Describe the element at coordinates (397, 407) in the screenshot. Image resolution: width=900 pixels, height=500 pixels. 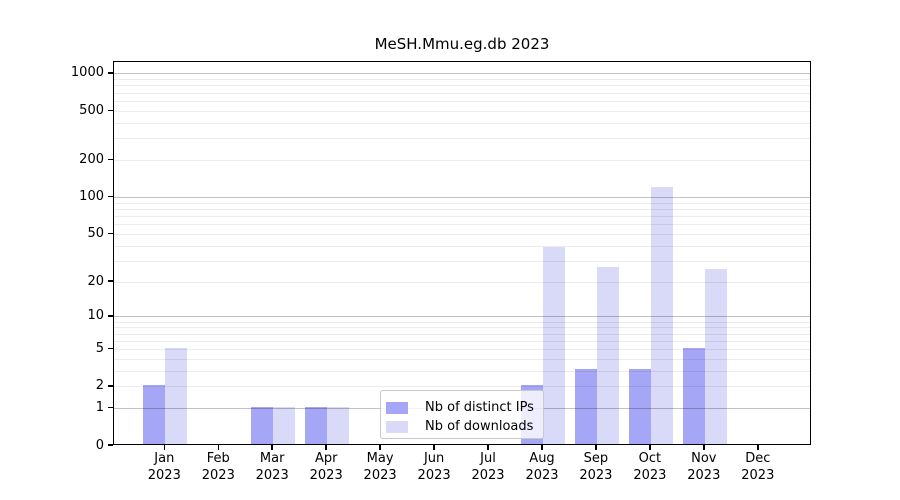
I see `legend-swatch-nb-of-distinct-ips` at that location.